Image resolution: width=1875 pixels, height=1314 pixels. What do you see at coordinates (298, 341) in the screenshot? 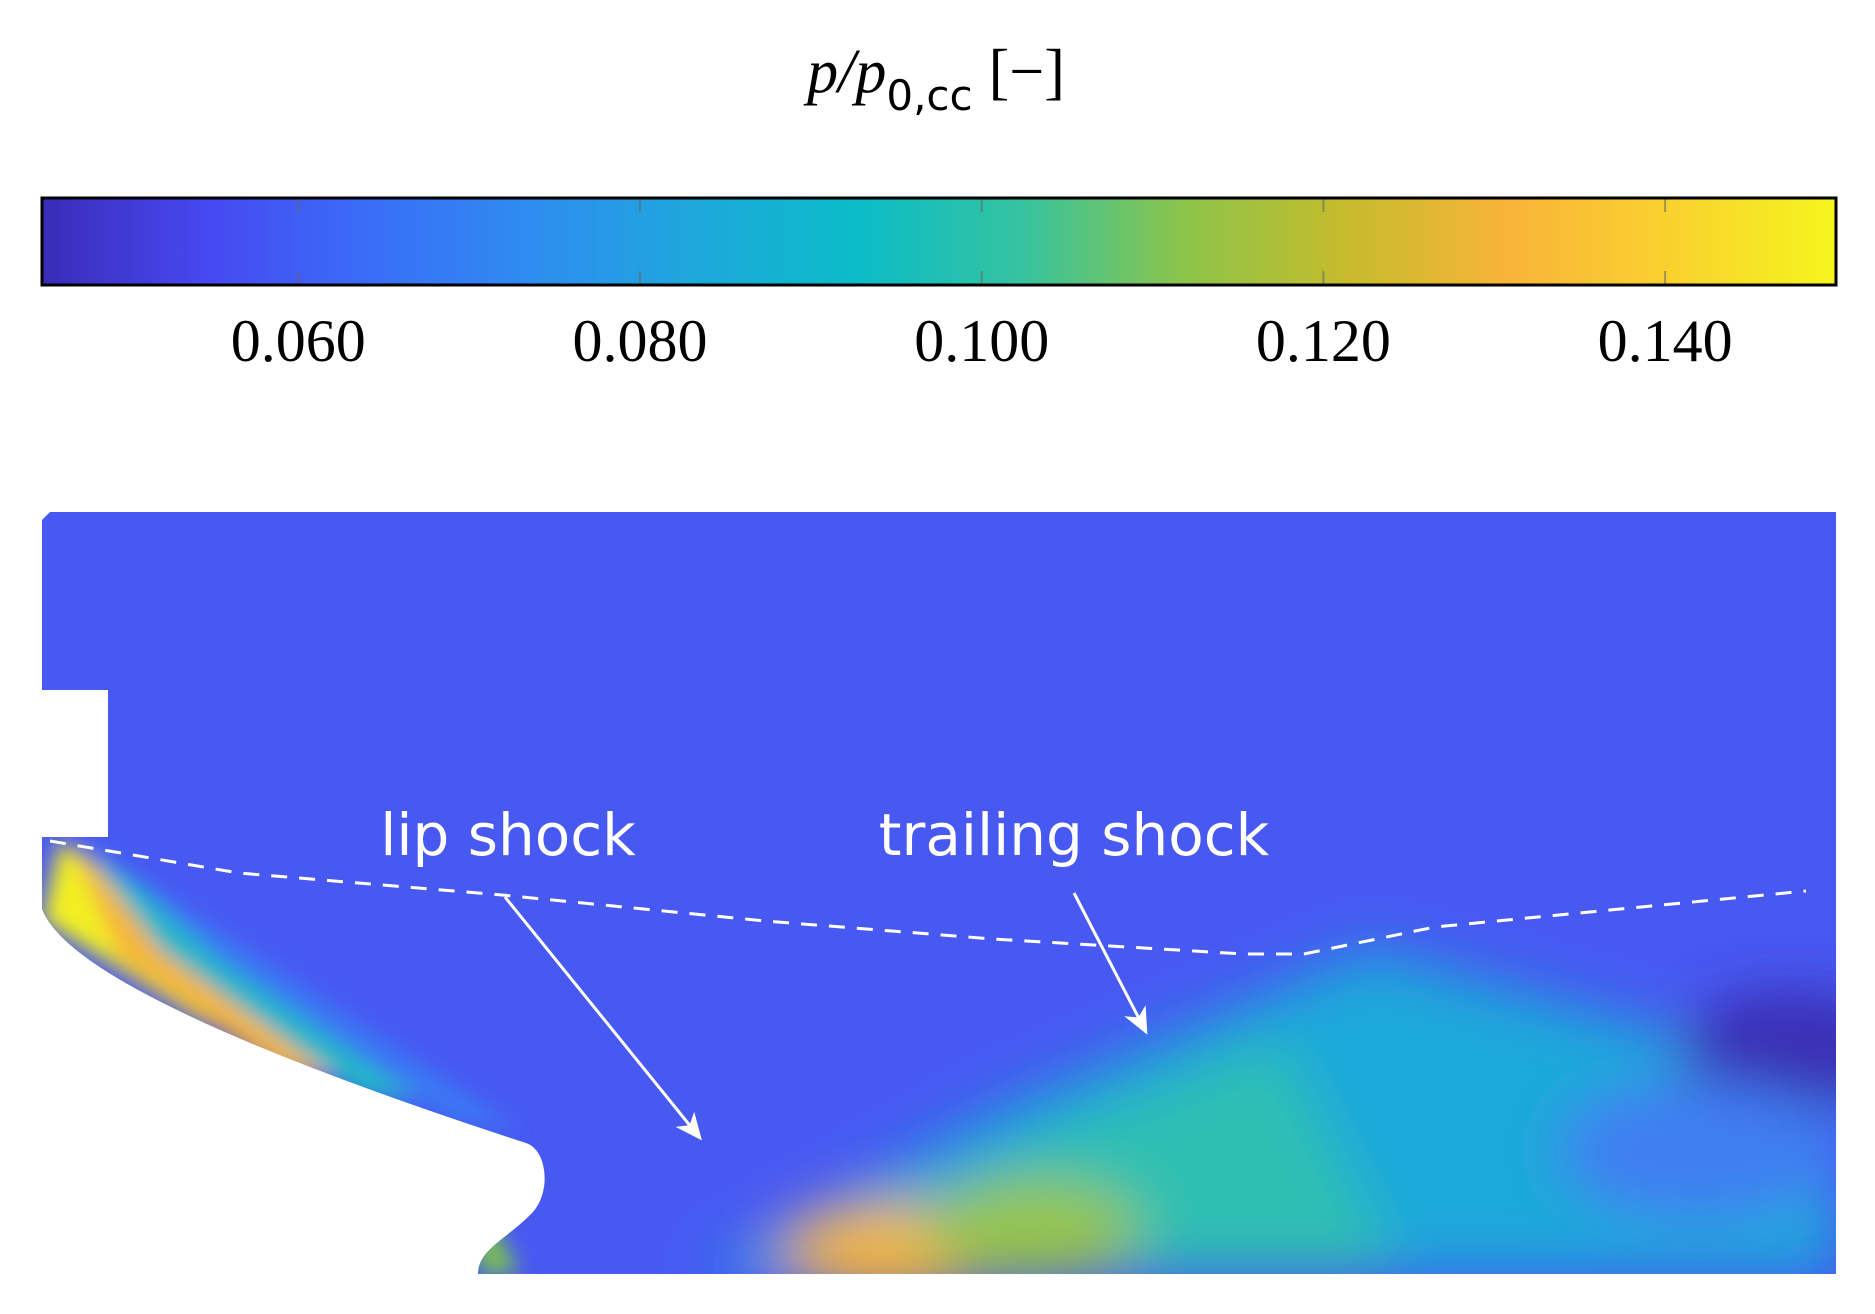
I see `tick-label: 0.060` at bounding box center [298, 341].